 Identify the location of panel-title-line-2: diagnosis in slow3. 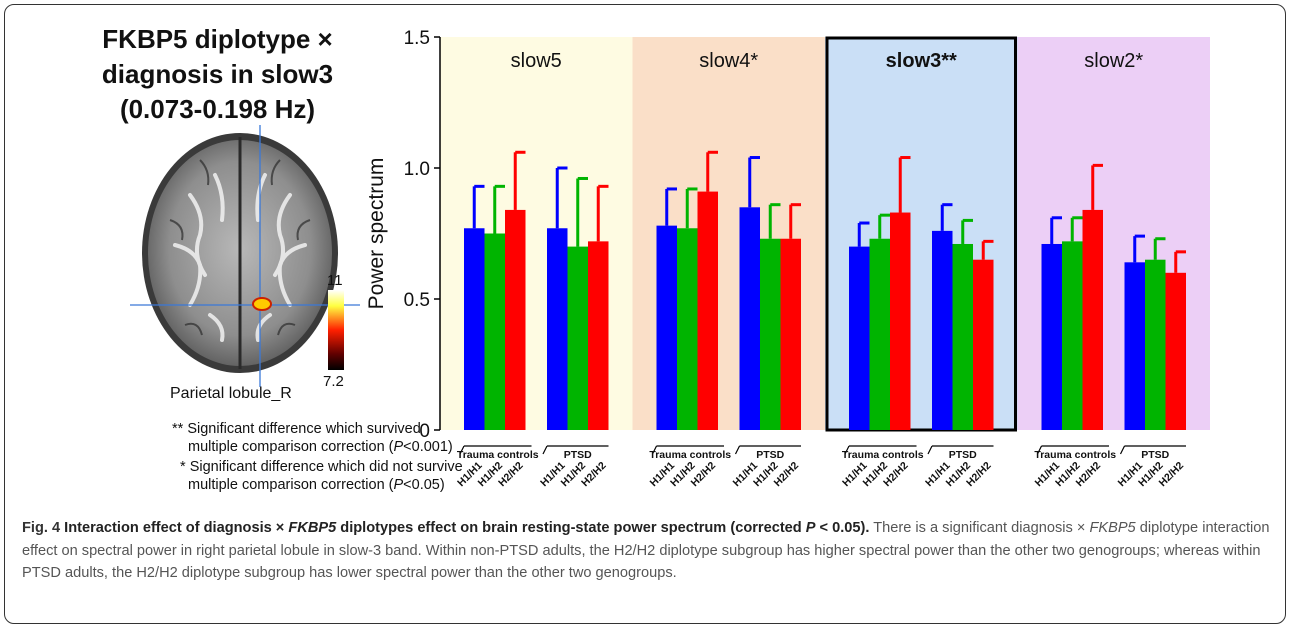
(217, 74).